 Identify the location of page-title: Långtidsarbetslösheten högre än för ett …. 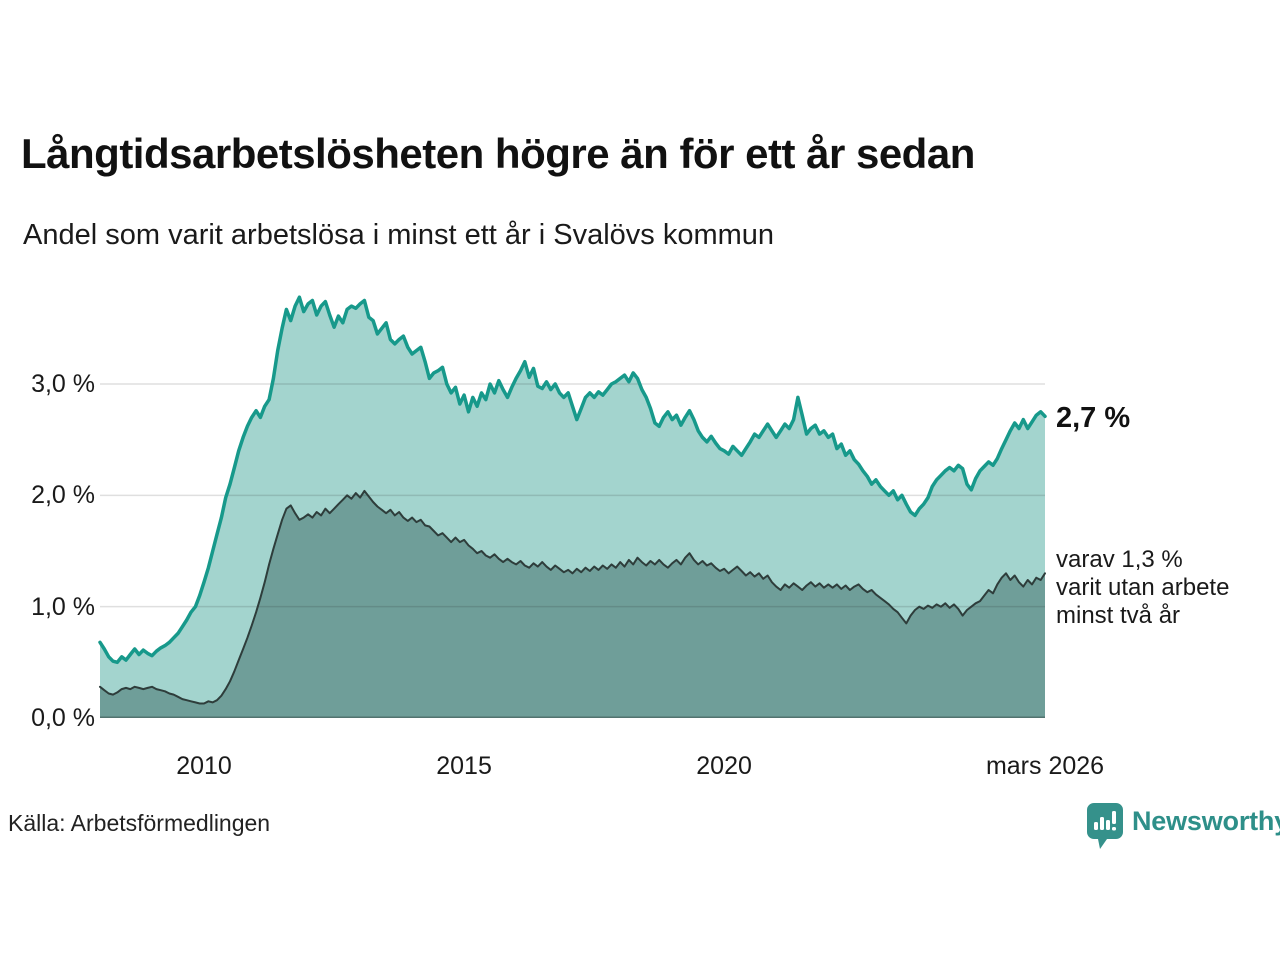
(498, 153).